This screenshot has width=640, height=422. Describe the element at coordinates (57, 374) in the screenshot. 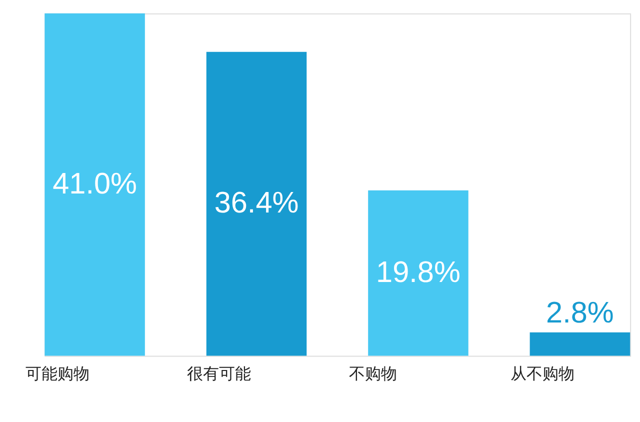

I see `x-tick-label: 可能购物` at that location.